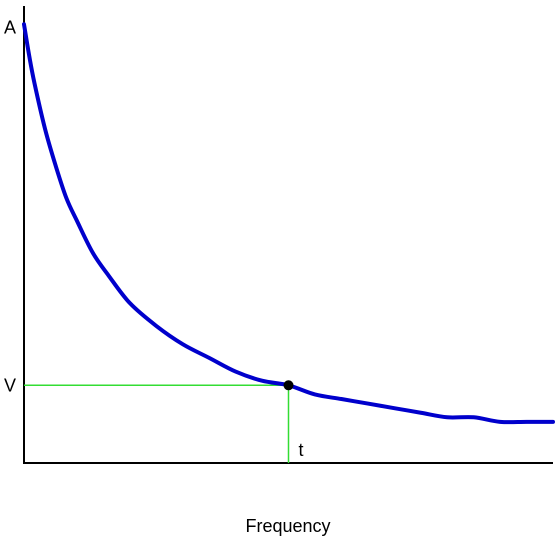  Describe the element at coordinates (301, 450) in the screenshot. I see `x-tick-label-t: t` at that location.